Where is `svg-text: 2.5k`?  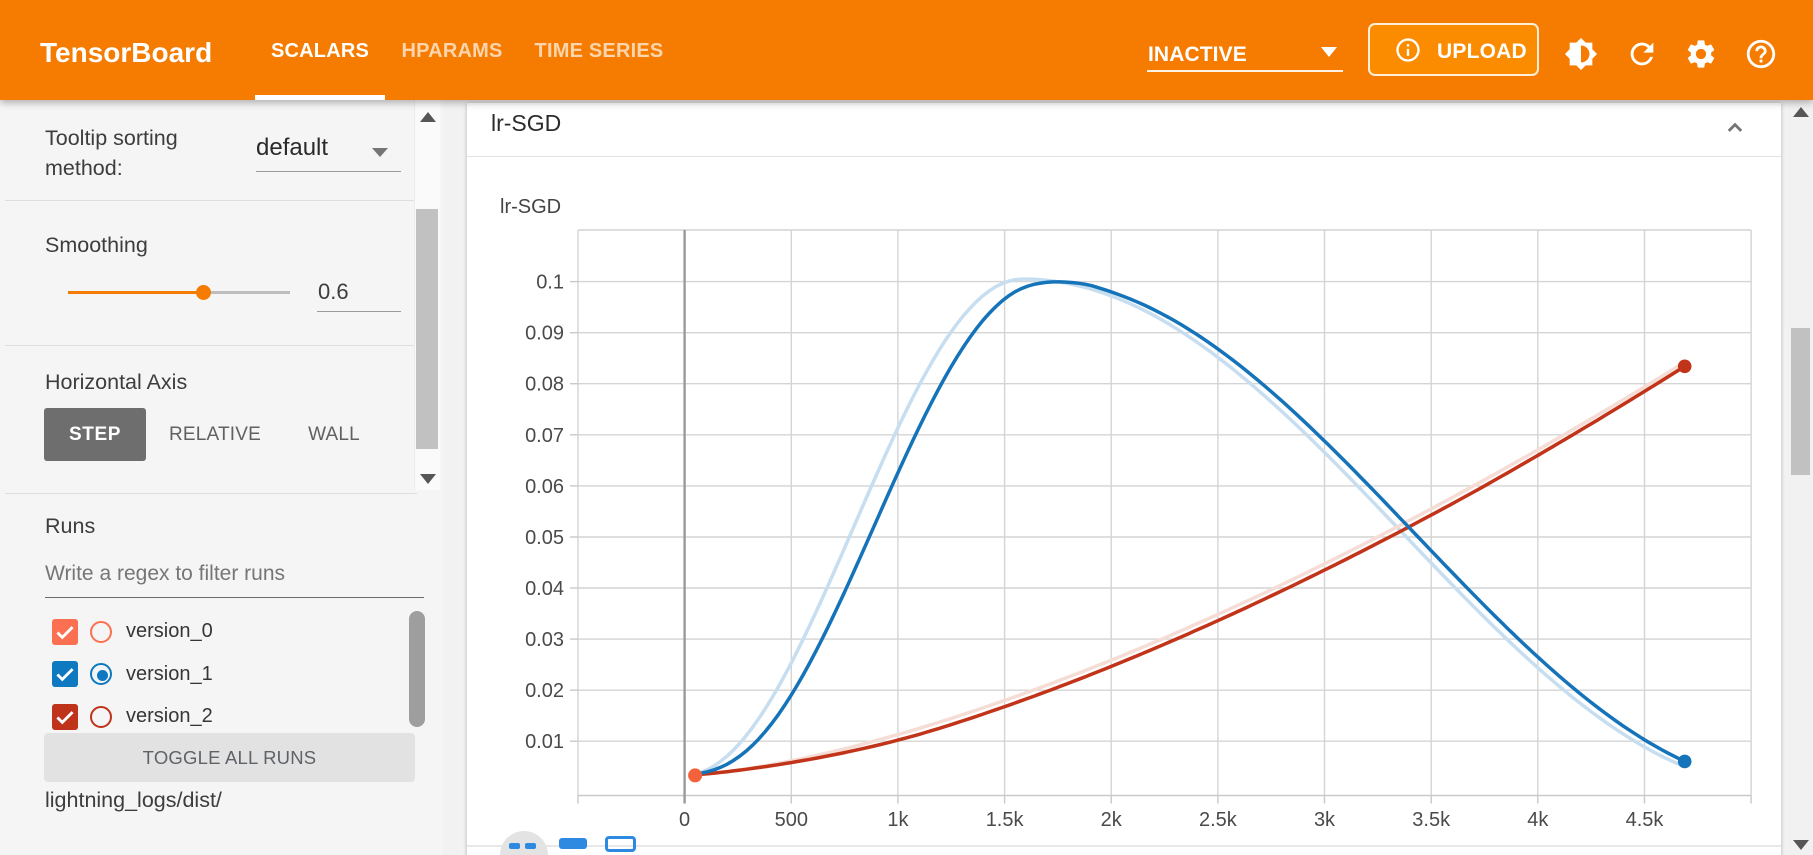 svg-text: 2.5k is located at coordinates (1218, 820).